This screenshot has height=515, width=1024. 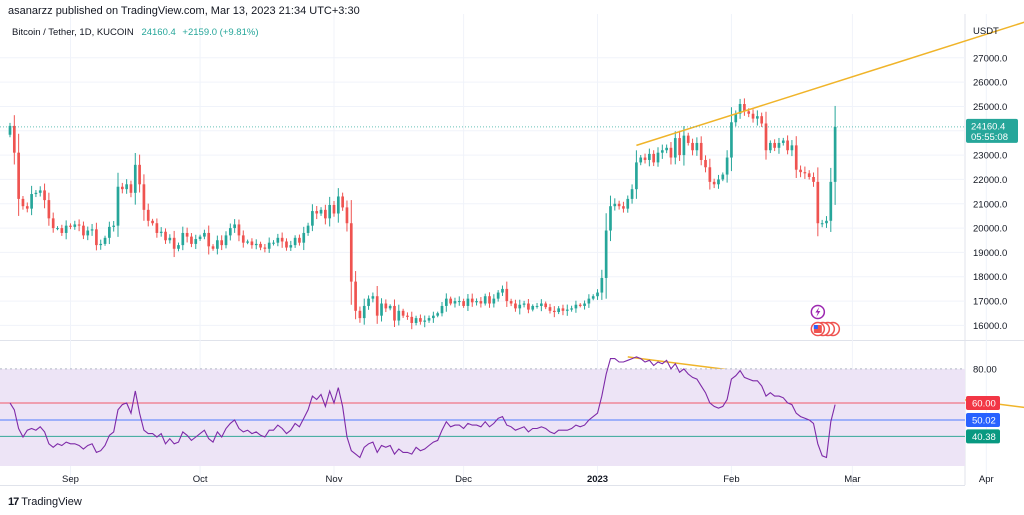 I want to click on y-tick-label: 21000.0, so click(x=990, y=204).